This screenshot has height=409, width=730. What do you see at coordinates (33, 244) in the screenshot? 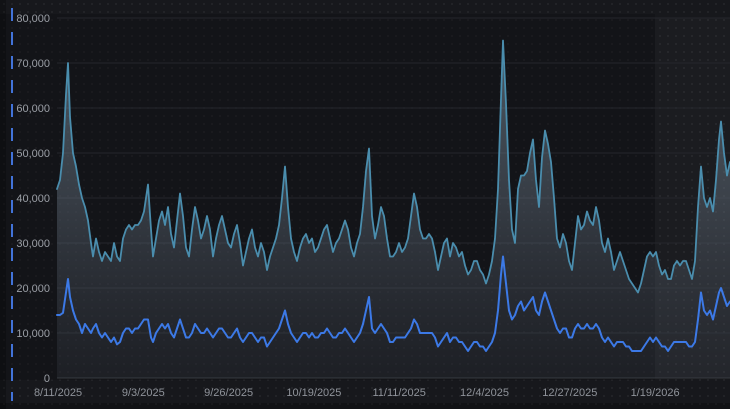
I see `y-tick-label: 30,000` at bounding box center [33, 244].